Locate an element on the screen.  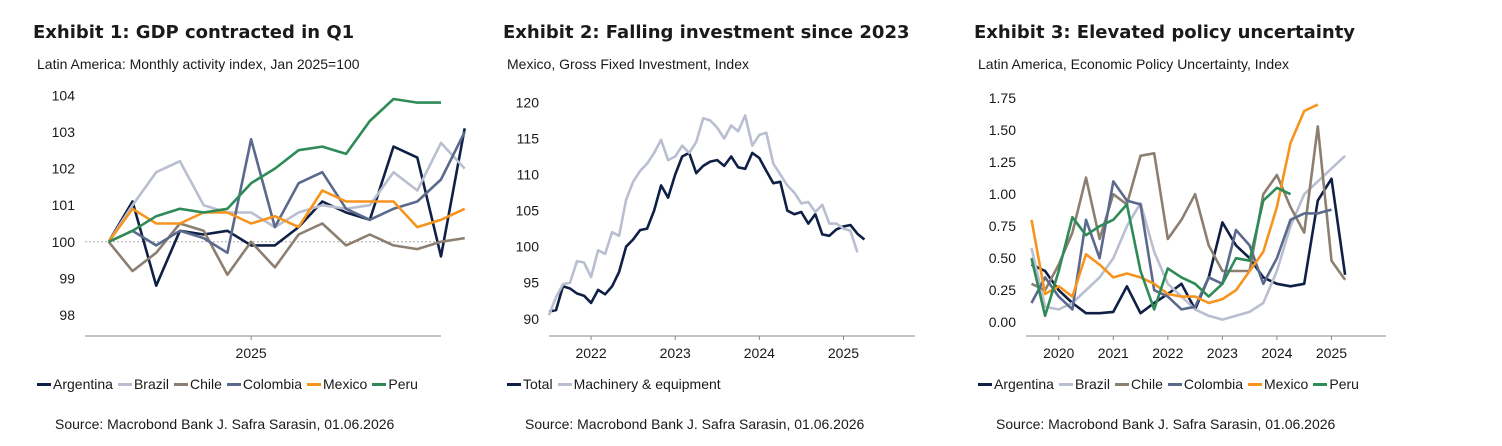
y-tick-label: 98 is located at coordinates (67, 315).